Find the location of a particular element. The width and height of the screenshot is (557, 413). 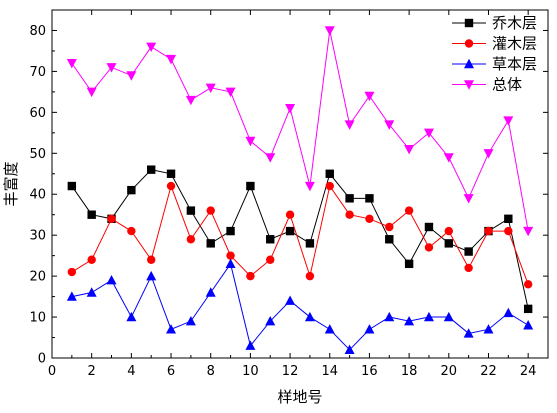

x-tick-label: 16 is located at coordinates (369, 371).